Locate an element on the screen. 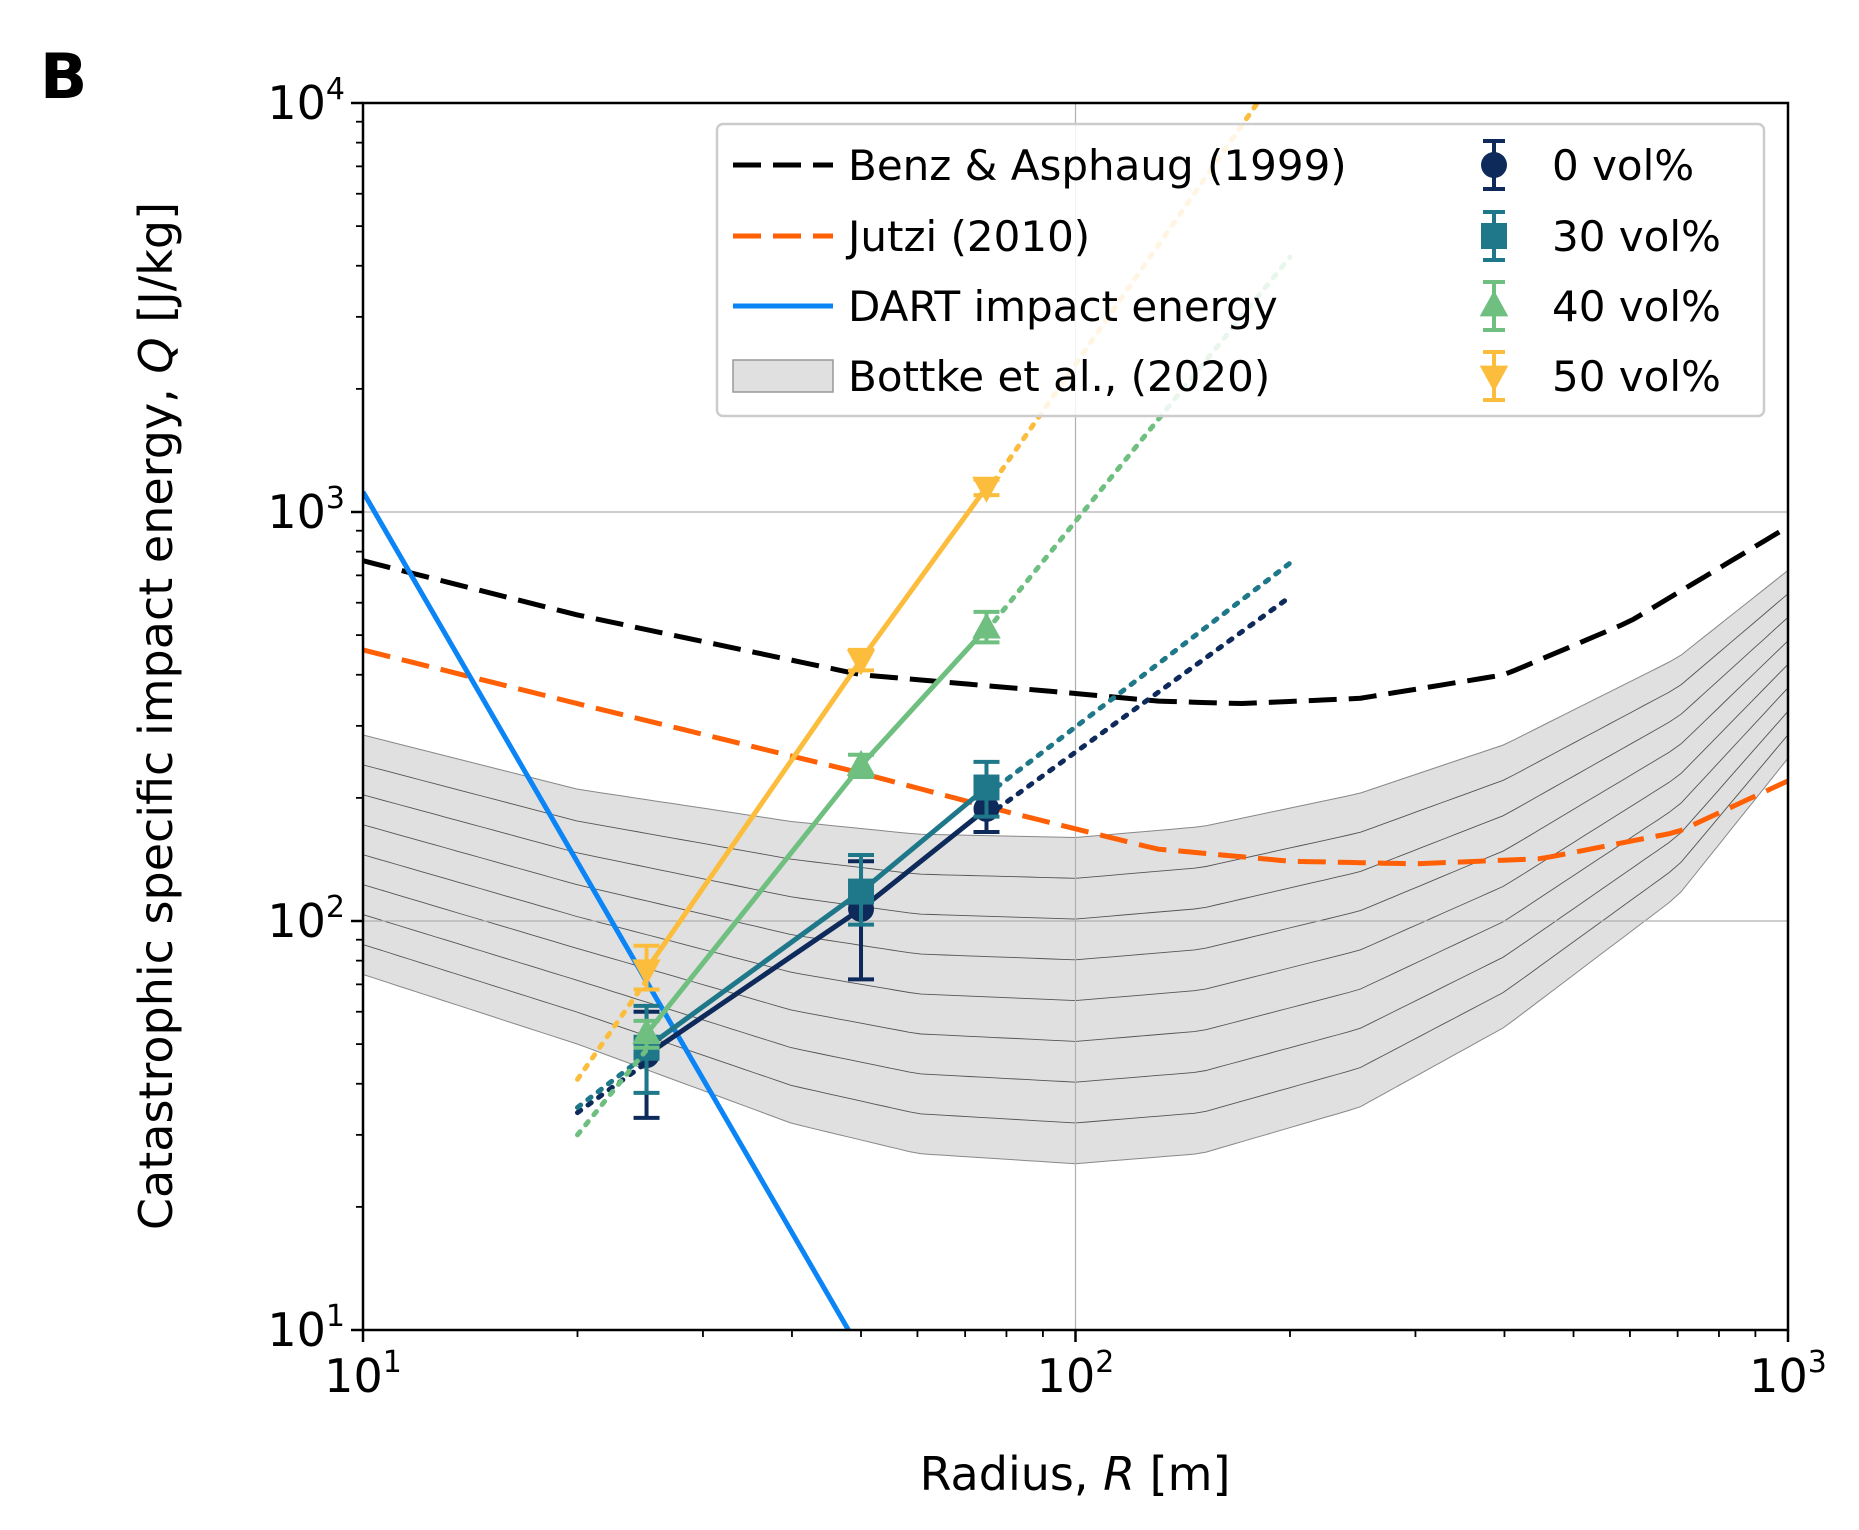  legend-label: 0 vol% is located at coordinates (1623, 165).